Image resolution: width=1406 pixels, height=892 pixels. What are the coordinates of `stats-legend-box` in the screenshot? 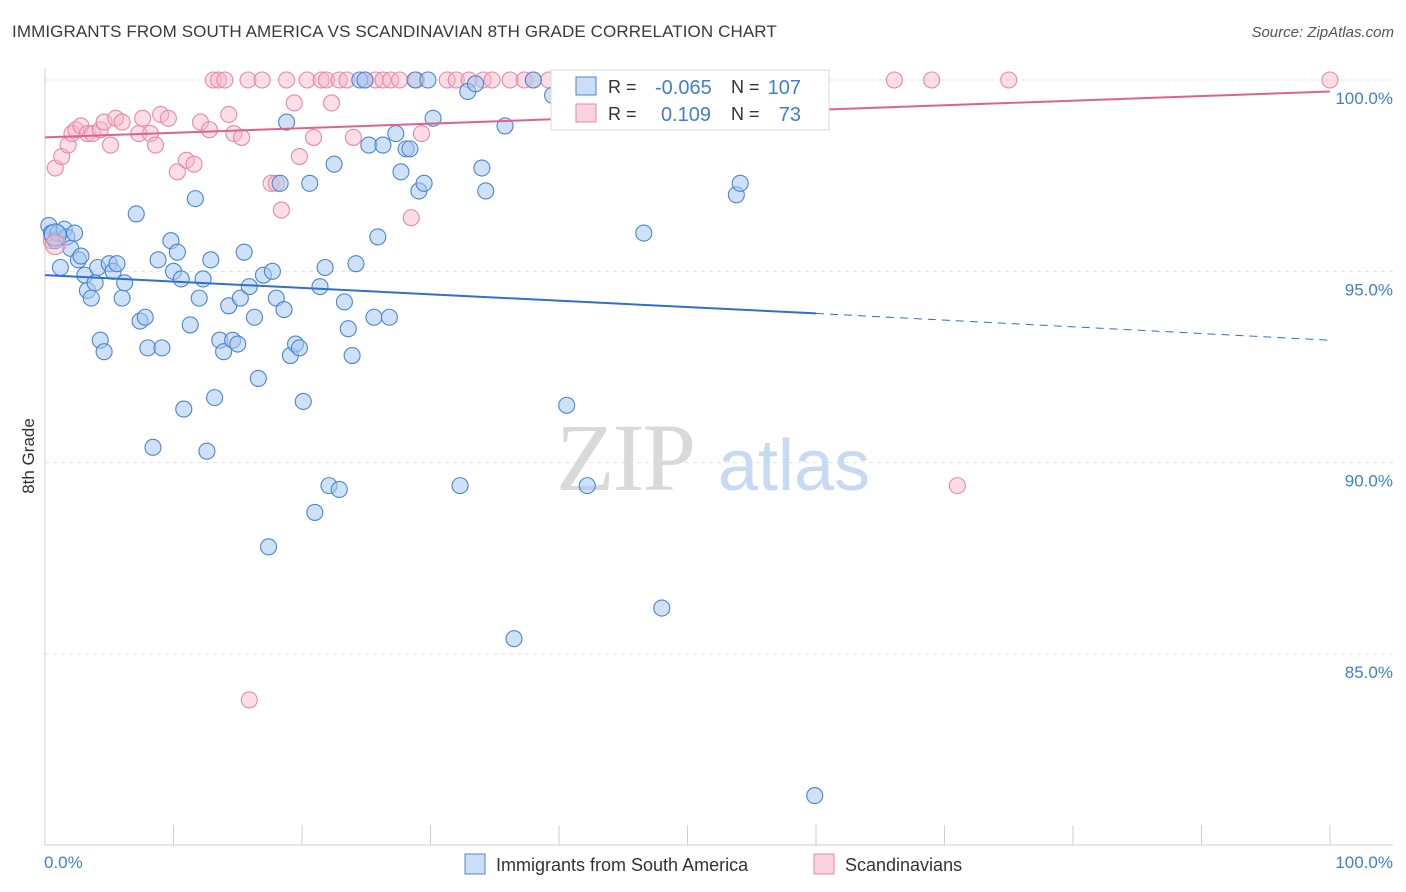 It's located at (690, 100).